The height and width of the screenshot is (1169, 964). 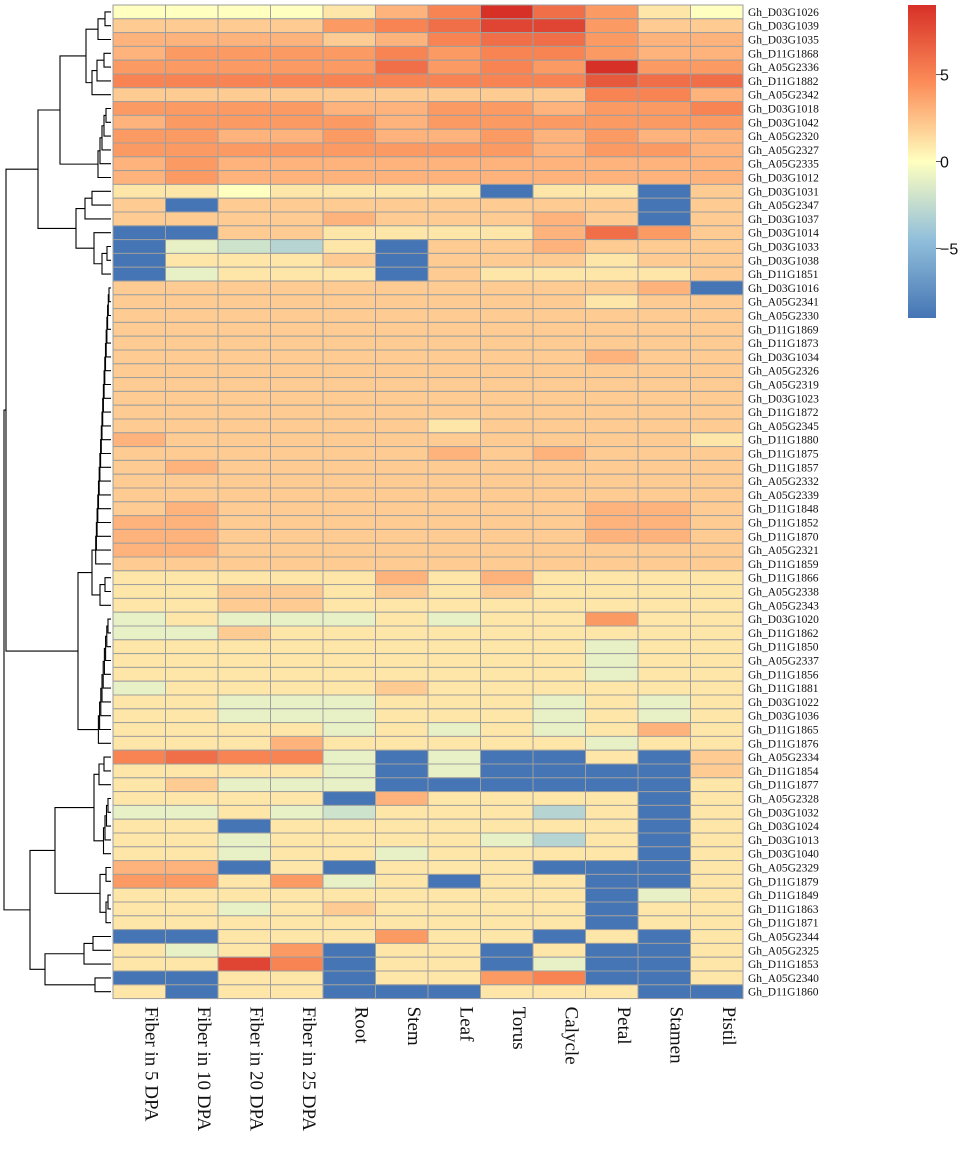 What do you see at coordinates (150, 1064) in the screenshot?
I see `column-label: Fiber in 5 DPA` at bounding box center [150, 1064].